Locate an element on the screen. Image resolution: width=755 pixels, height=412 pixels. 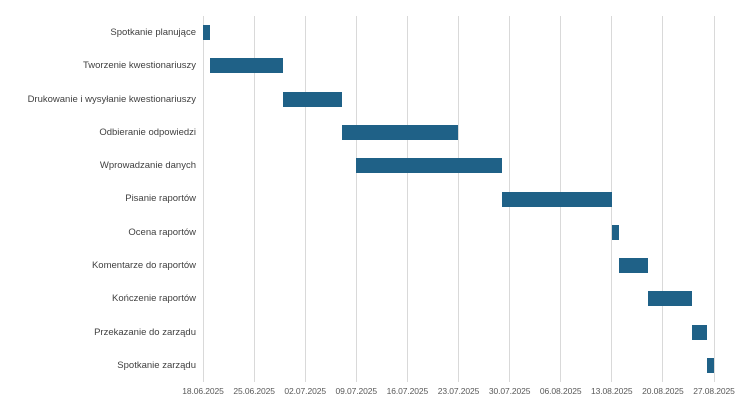
x-axis-tick-label: 13.08.2025 is located at coordinates (612, 391).